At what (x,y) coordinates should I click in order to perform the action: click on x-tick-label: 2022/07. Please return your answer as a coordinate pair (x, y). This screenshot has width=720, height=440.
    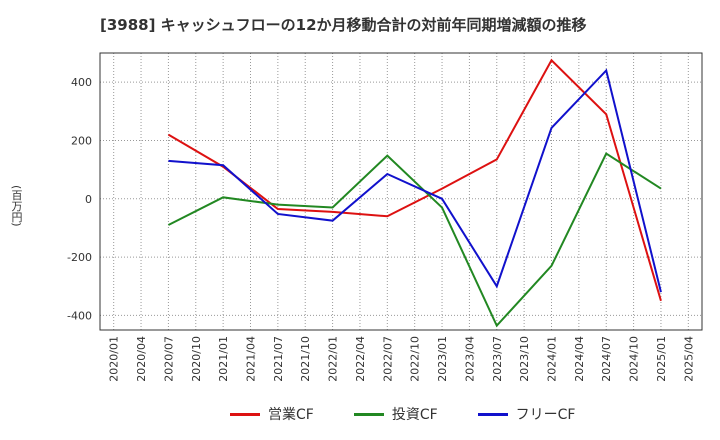
    Looking at the image, I should click on (387, 359).